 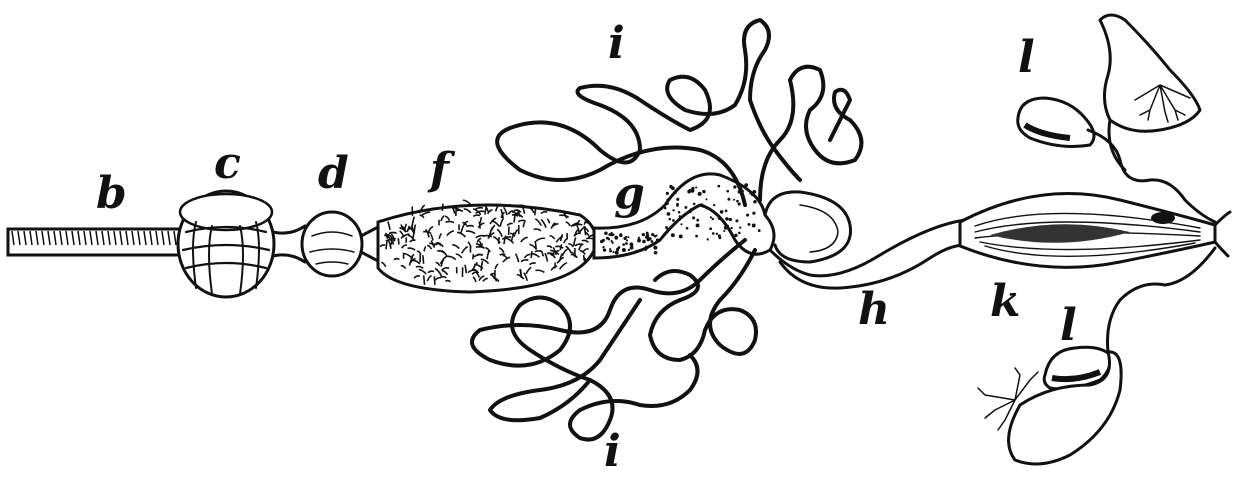 I want to click on label-b: b, so click(x=111, y=193).